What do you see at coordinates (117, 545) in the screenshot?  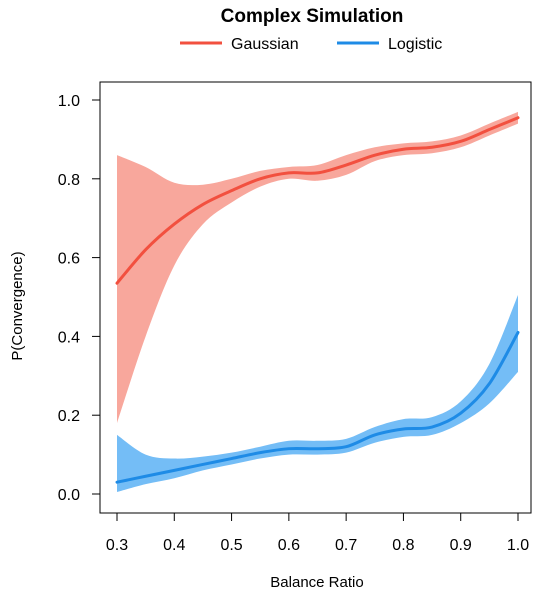 I see `x-tick-label: 0.3` at bounding box center [117, 545].